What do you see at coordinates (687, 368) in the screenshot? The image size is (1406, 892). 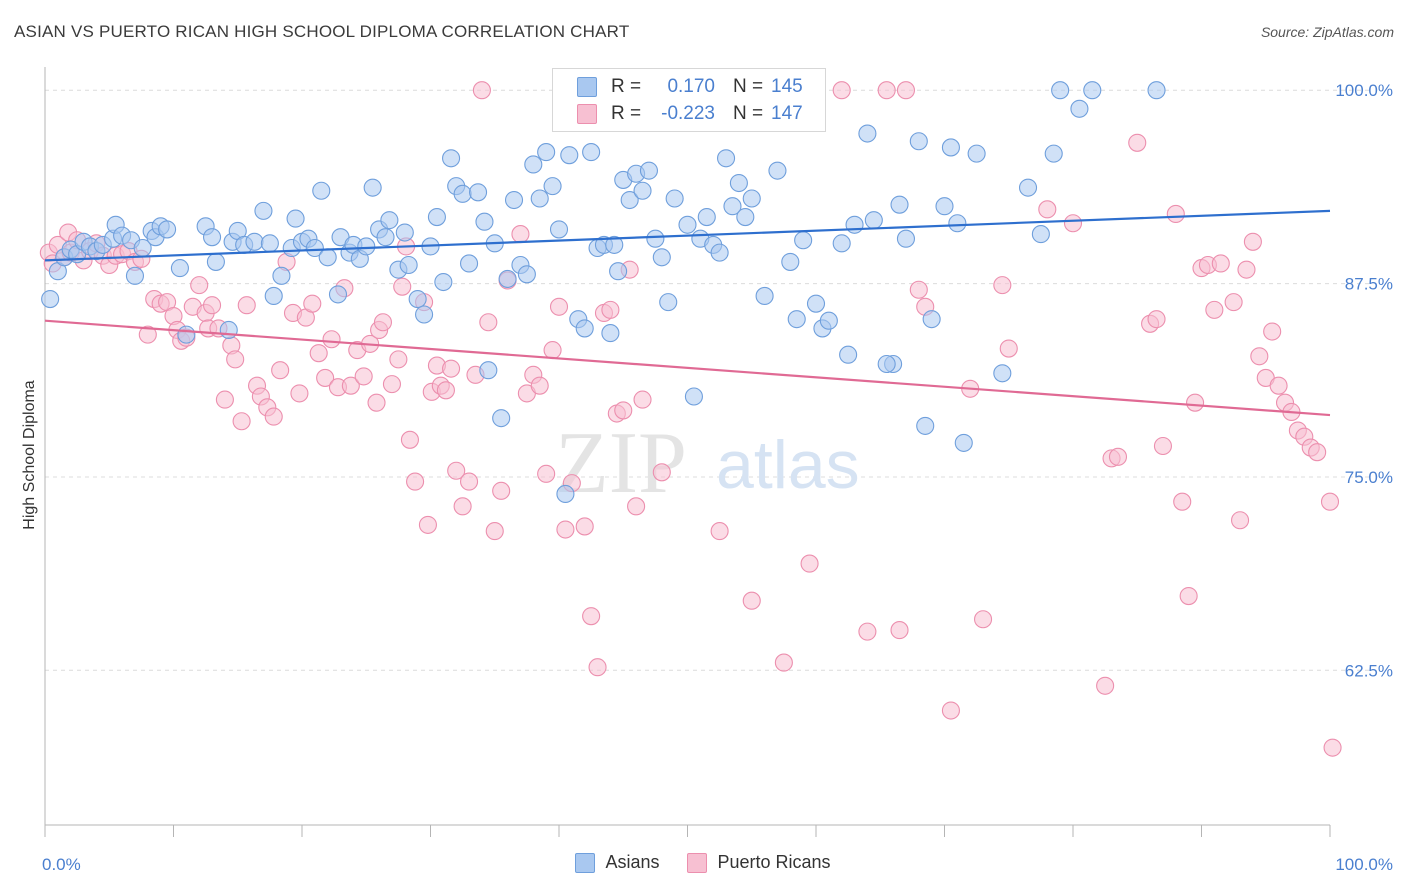 I see `puerto-rican-trend-line` at bounding box center [687, 368].